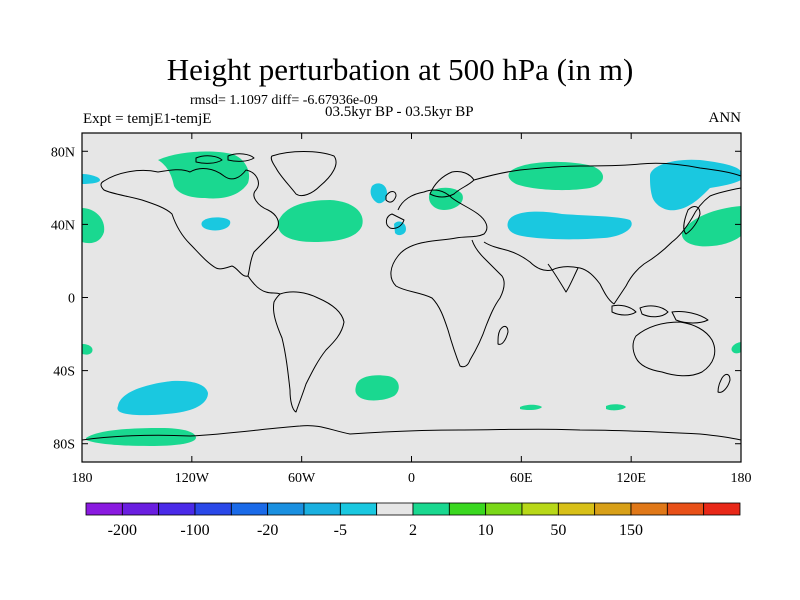  Describe the element at coordinates (264, 285) in the screenshot. I see `coast-central-america` at that location.